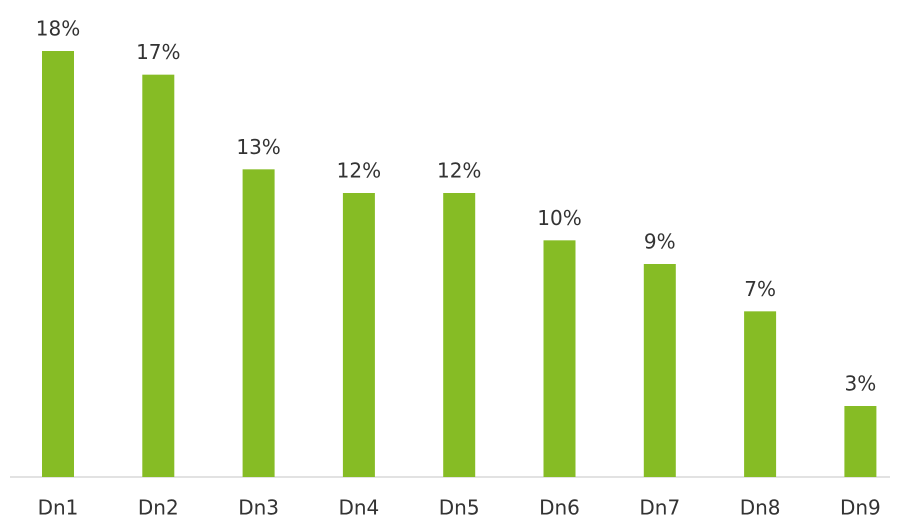  Describe the element at coordinates (358, 508) in the screenshot. I see `x-tick-label: Dn4` at that location.